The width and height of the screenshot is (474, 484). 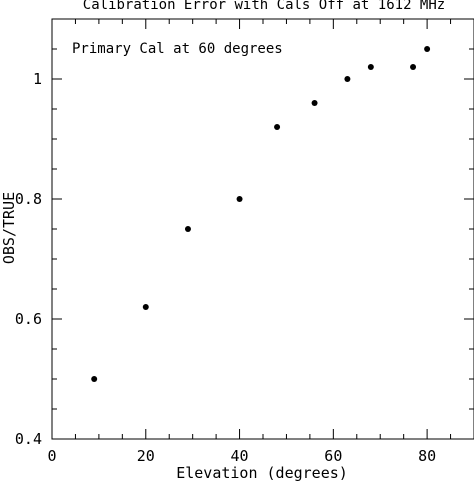 What do you see at coordinates (427, 456) in the screenshot?
I see `x-tick-label: 80` at bounding box center [427, 456].